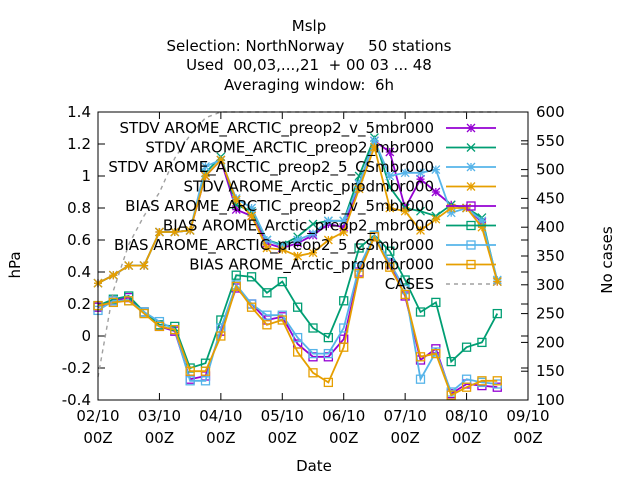 The image size is (640, 480). What do you see at coordinates (550, 198) in the screenshot?
I see `y2-tick-label: 450` at bounding box center [550, 198].